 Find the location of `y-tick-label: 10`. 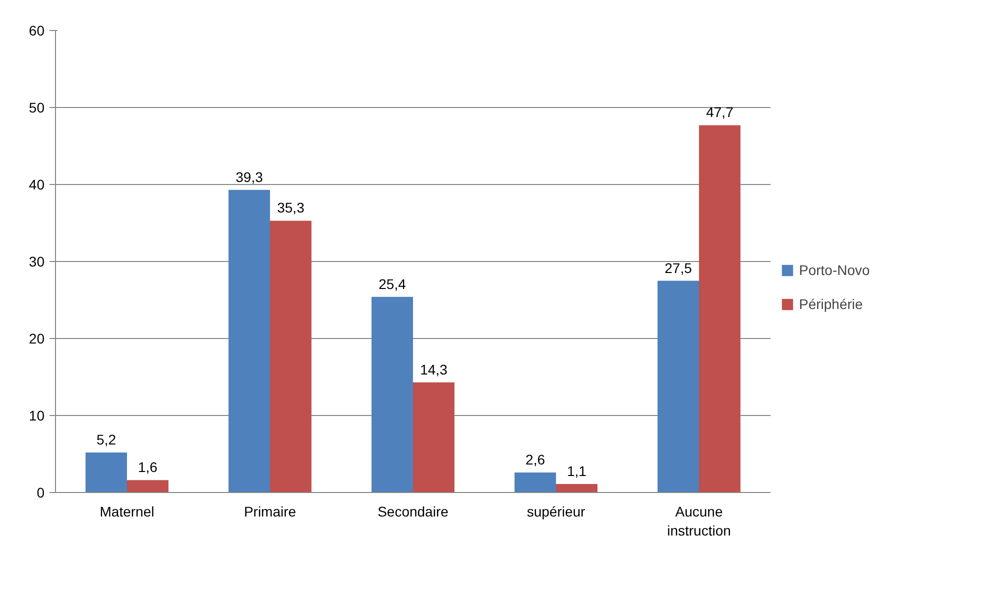

y-tick-label: 10 is located at coordinates (36, 416).